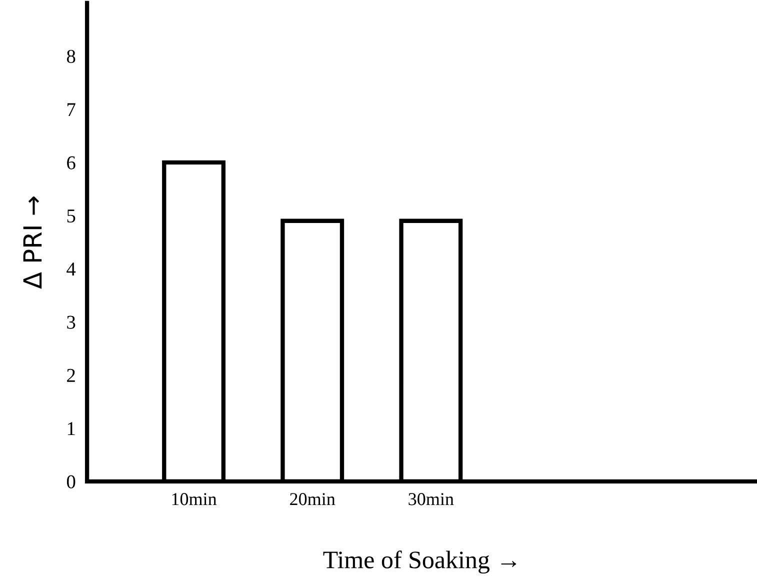  I want to click on y-axis-title: Δ PRI →, so click(32, 242).